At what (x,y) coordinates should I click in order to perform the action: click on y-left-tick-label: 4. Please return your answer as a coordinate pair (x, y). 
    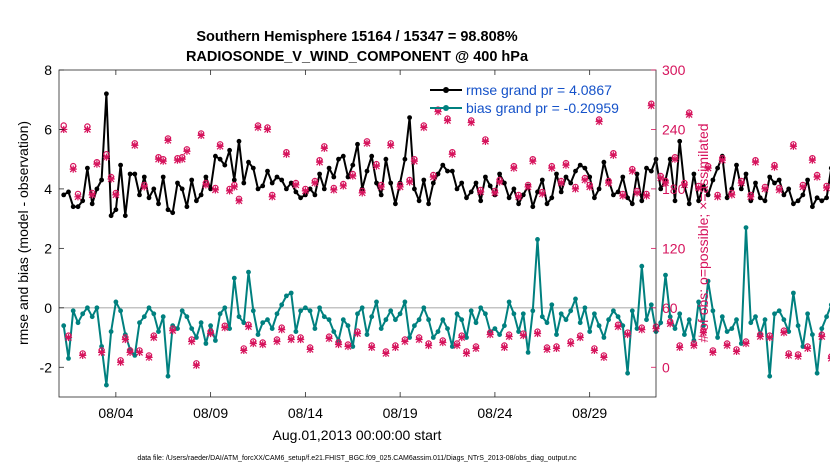
    Looking at the image, I should click on (48, 189).